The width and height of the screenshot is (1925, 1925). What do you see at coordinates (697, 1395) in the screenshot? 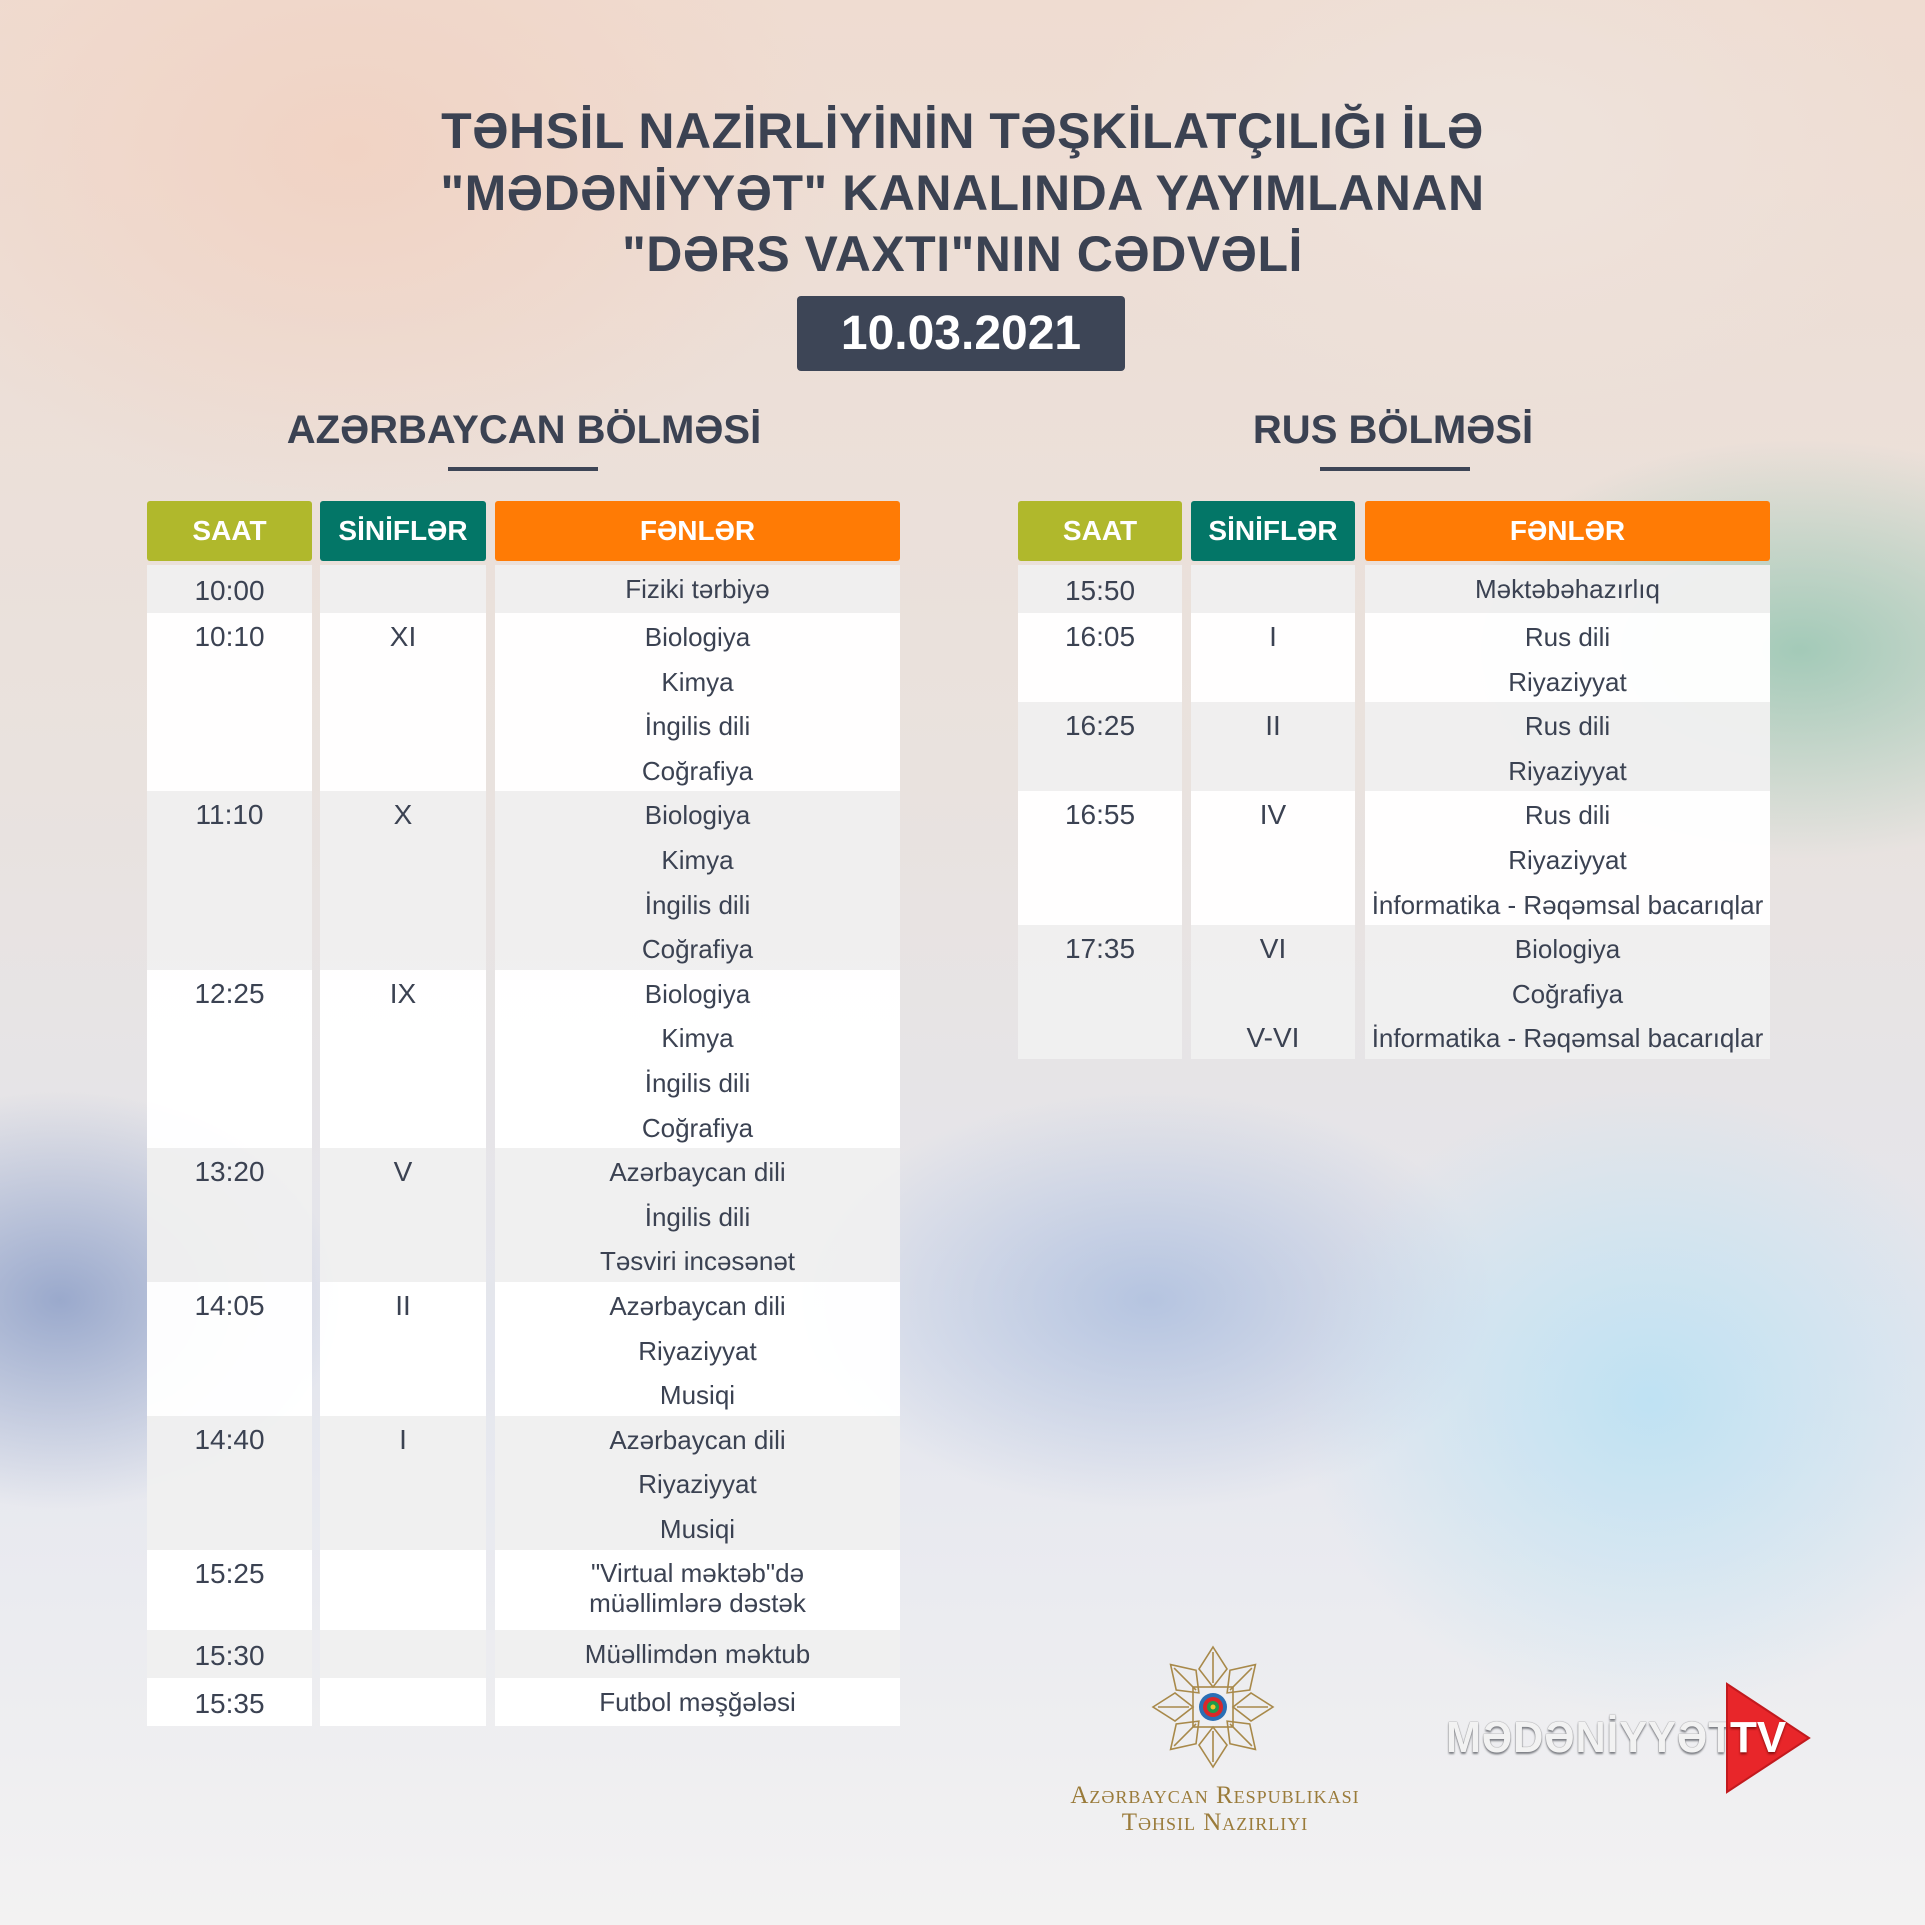
I see `subject-label: Musiqi` at bounding box center [697, 1395].